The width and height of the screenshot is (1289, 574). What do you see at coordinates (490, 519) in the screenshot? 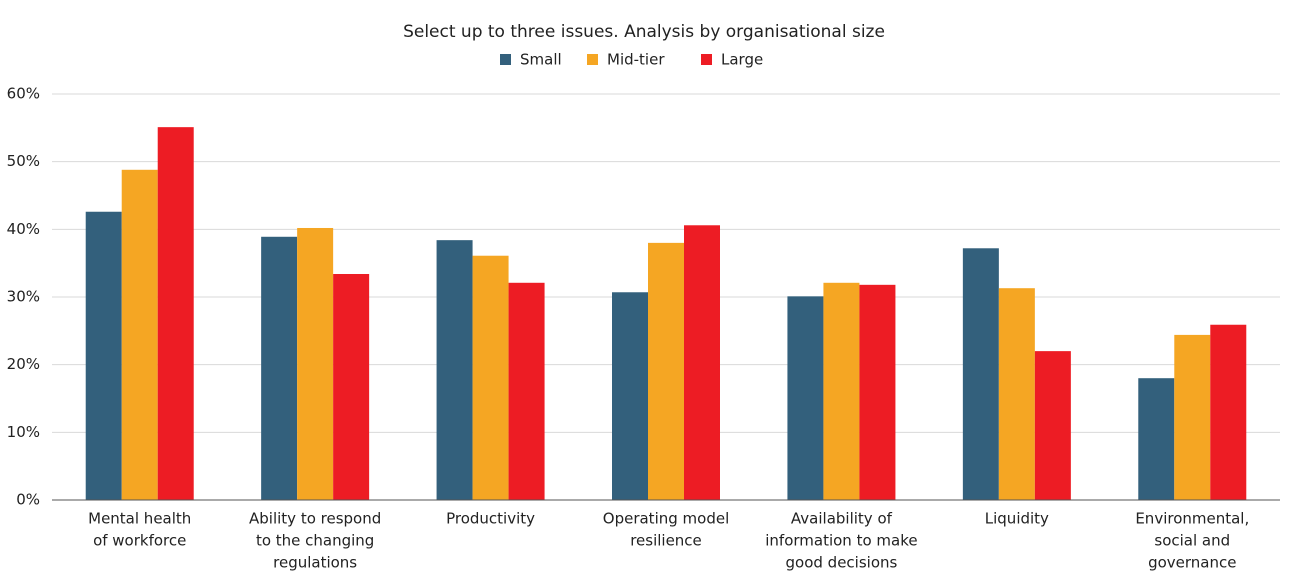
I see `x-tick-label: Productivity` at bounding box center [490, 519].